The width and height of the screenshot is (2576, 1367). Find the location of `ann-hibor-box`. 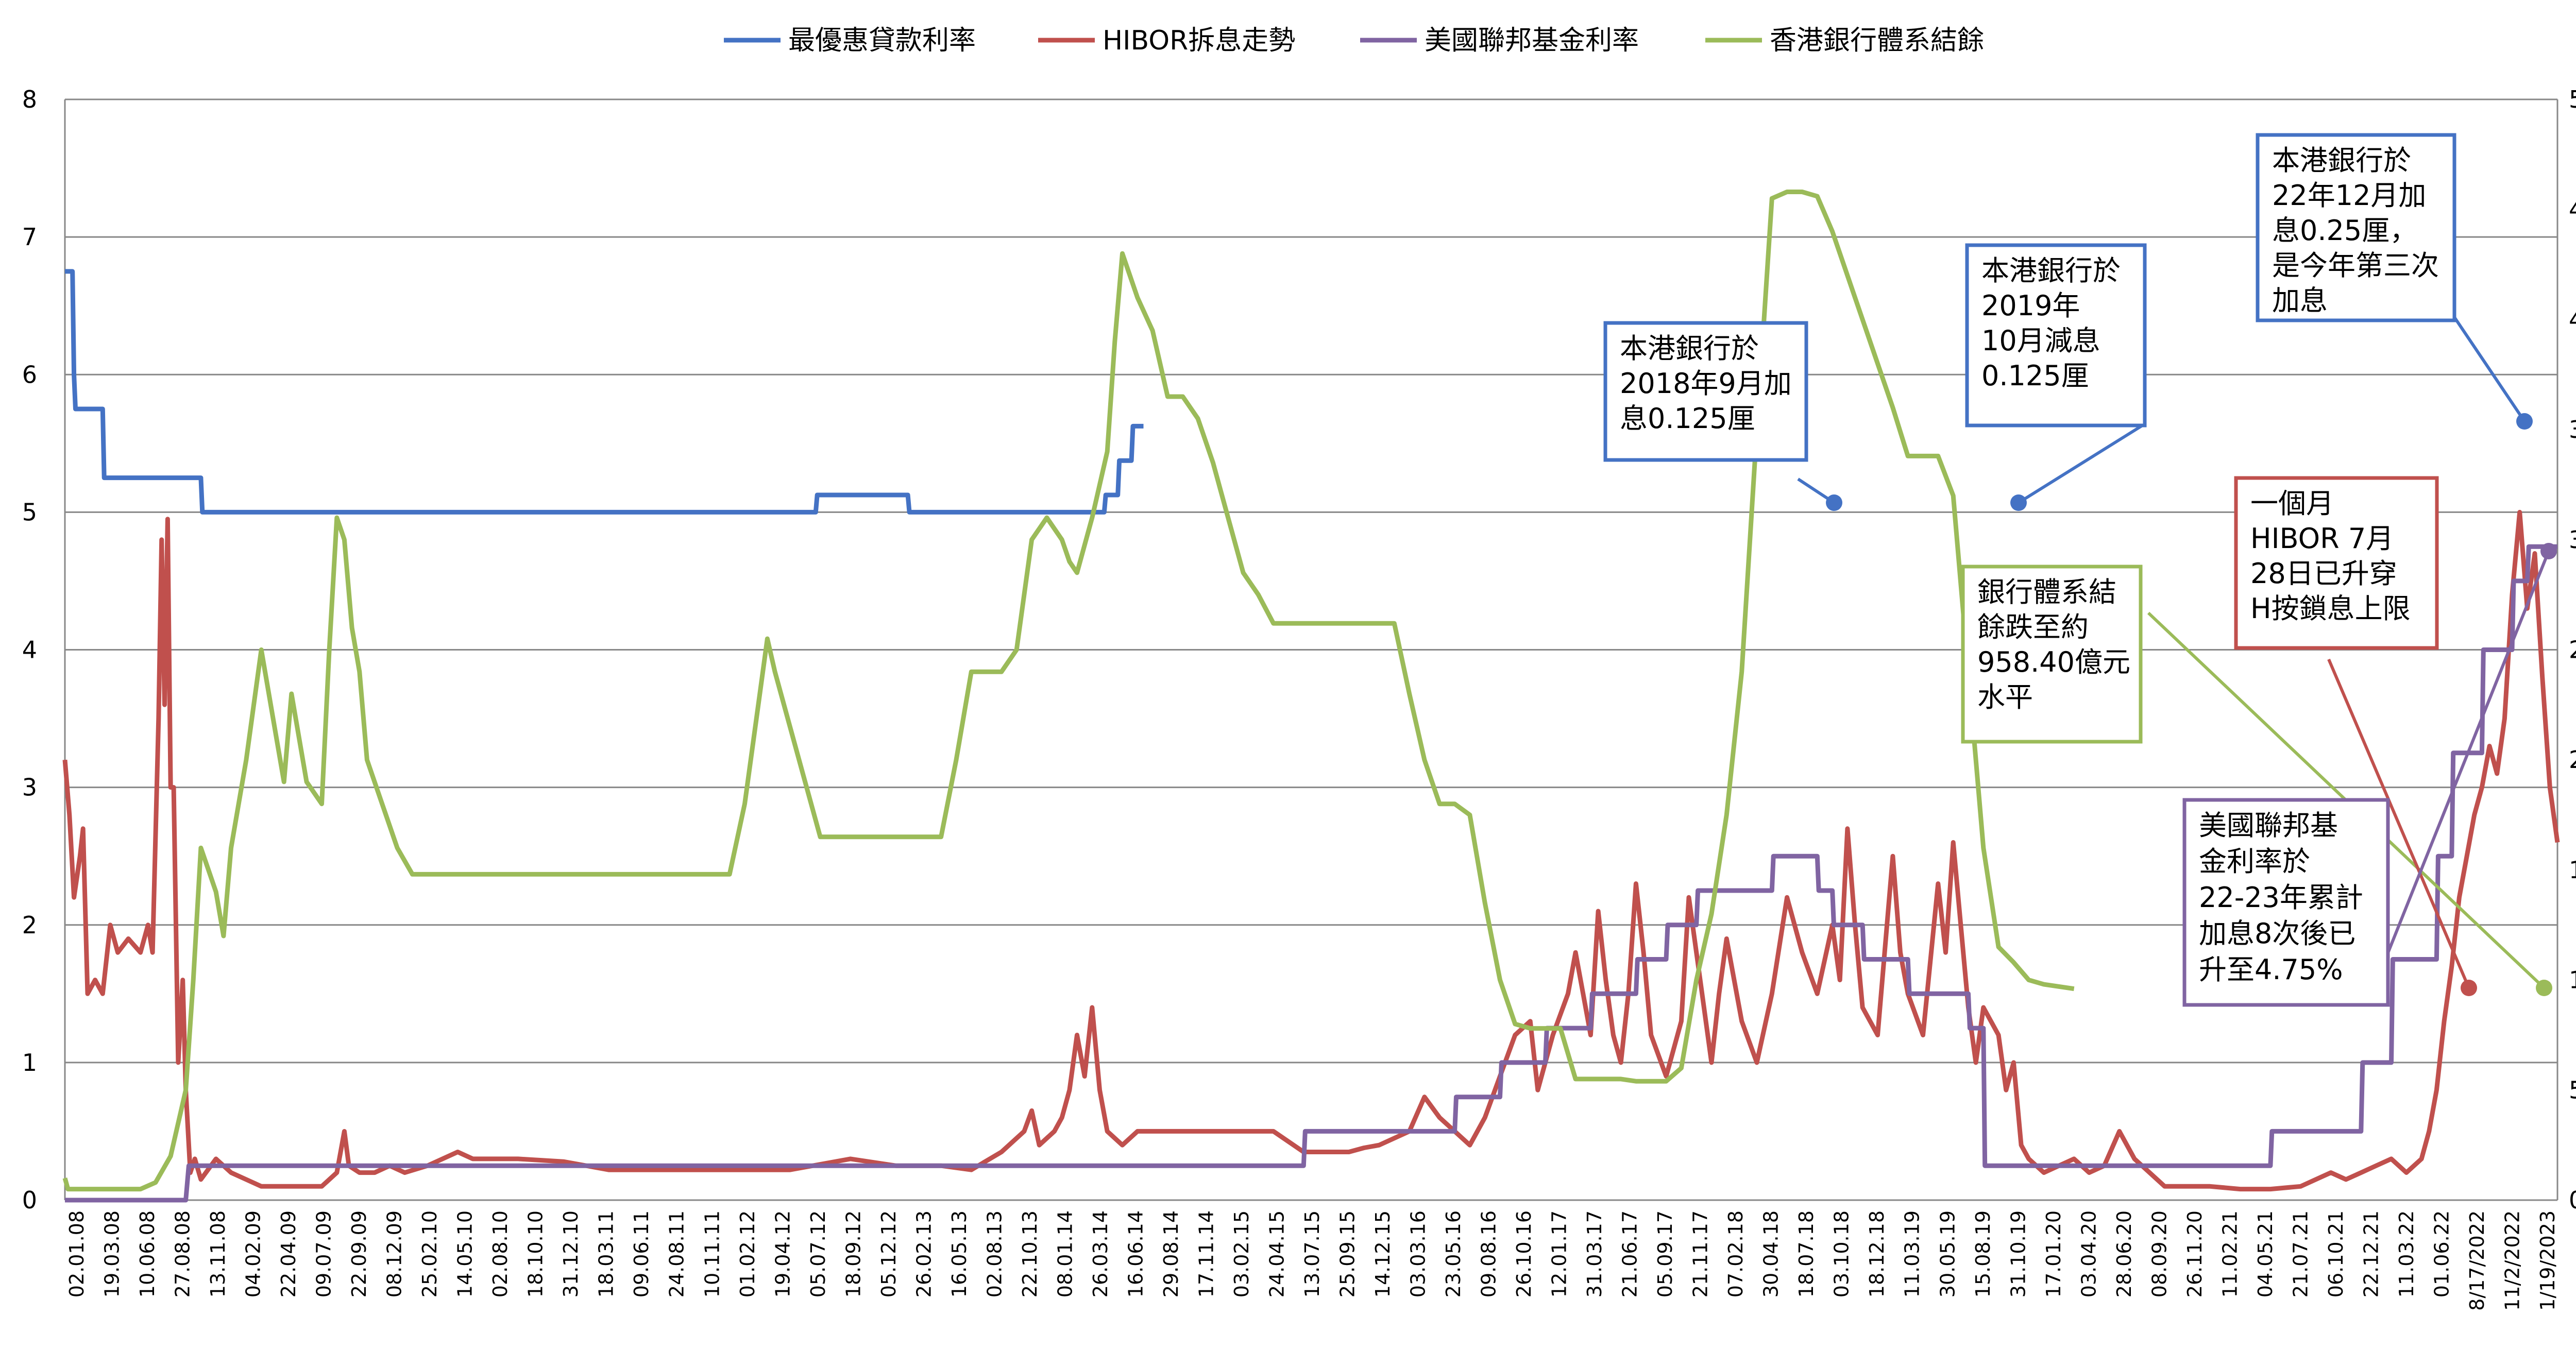

ann-hibor-box is located at coordinates (2336, 563).